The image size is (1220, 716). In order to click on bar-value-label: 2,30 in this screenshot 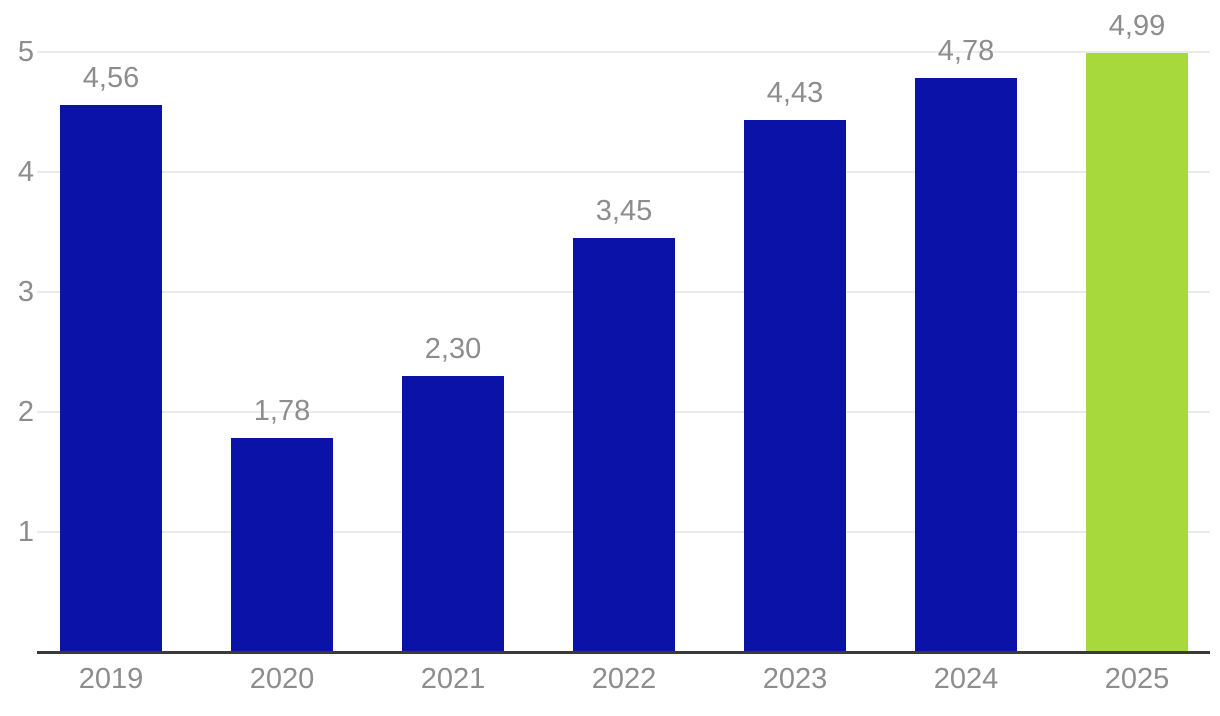, I will do `click(453, 349)`.